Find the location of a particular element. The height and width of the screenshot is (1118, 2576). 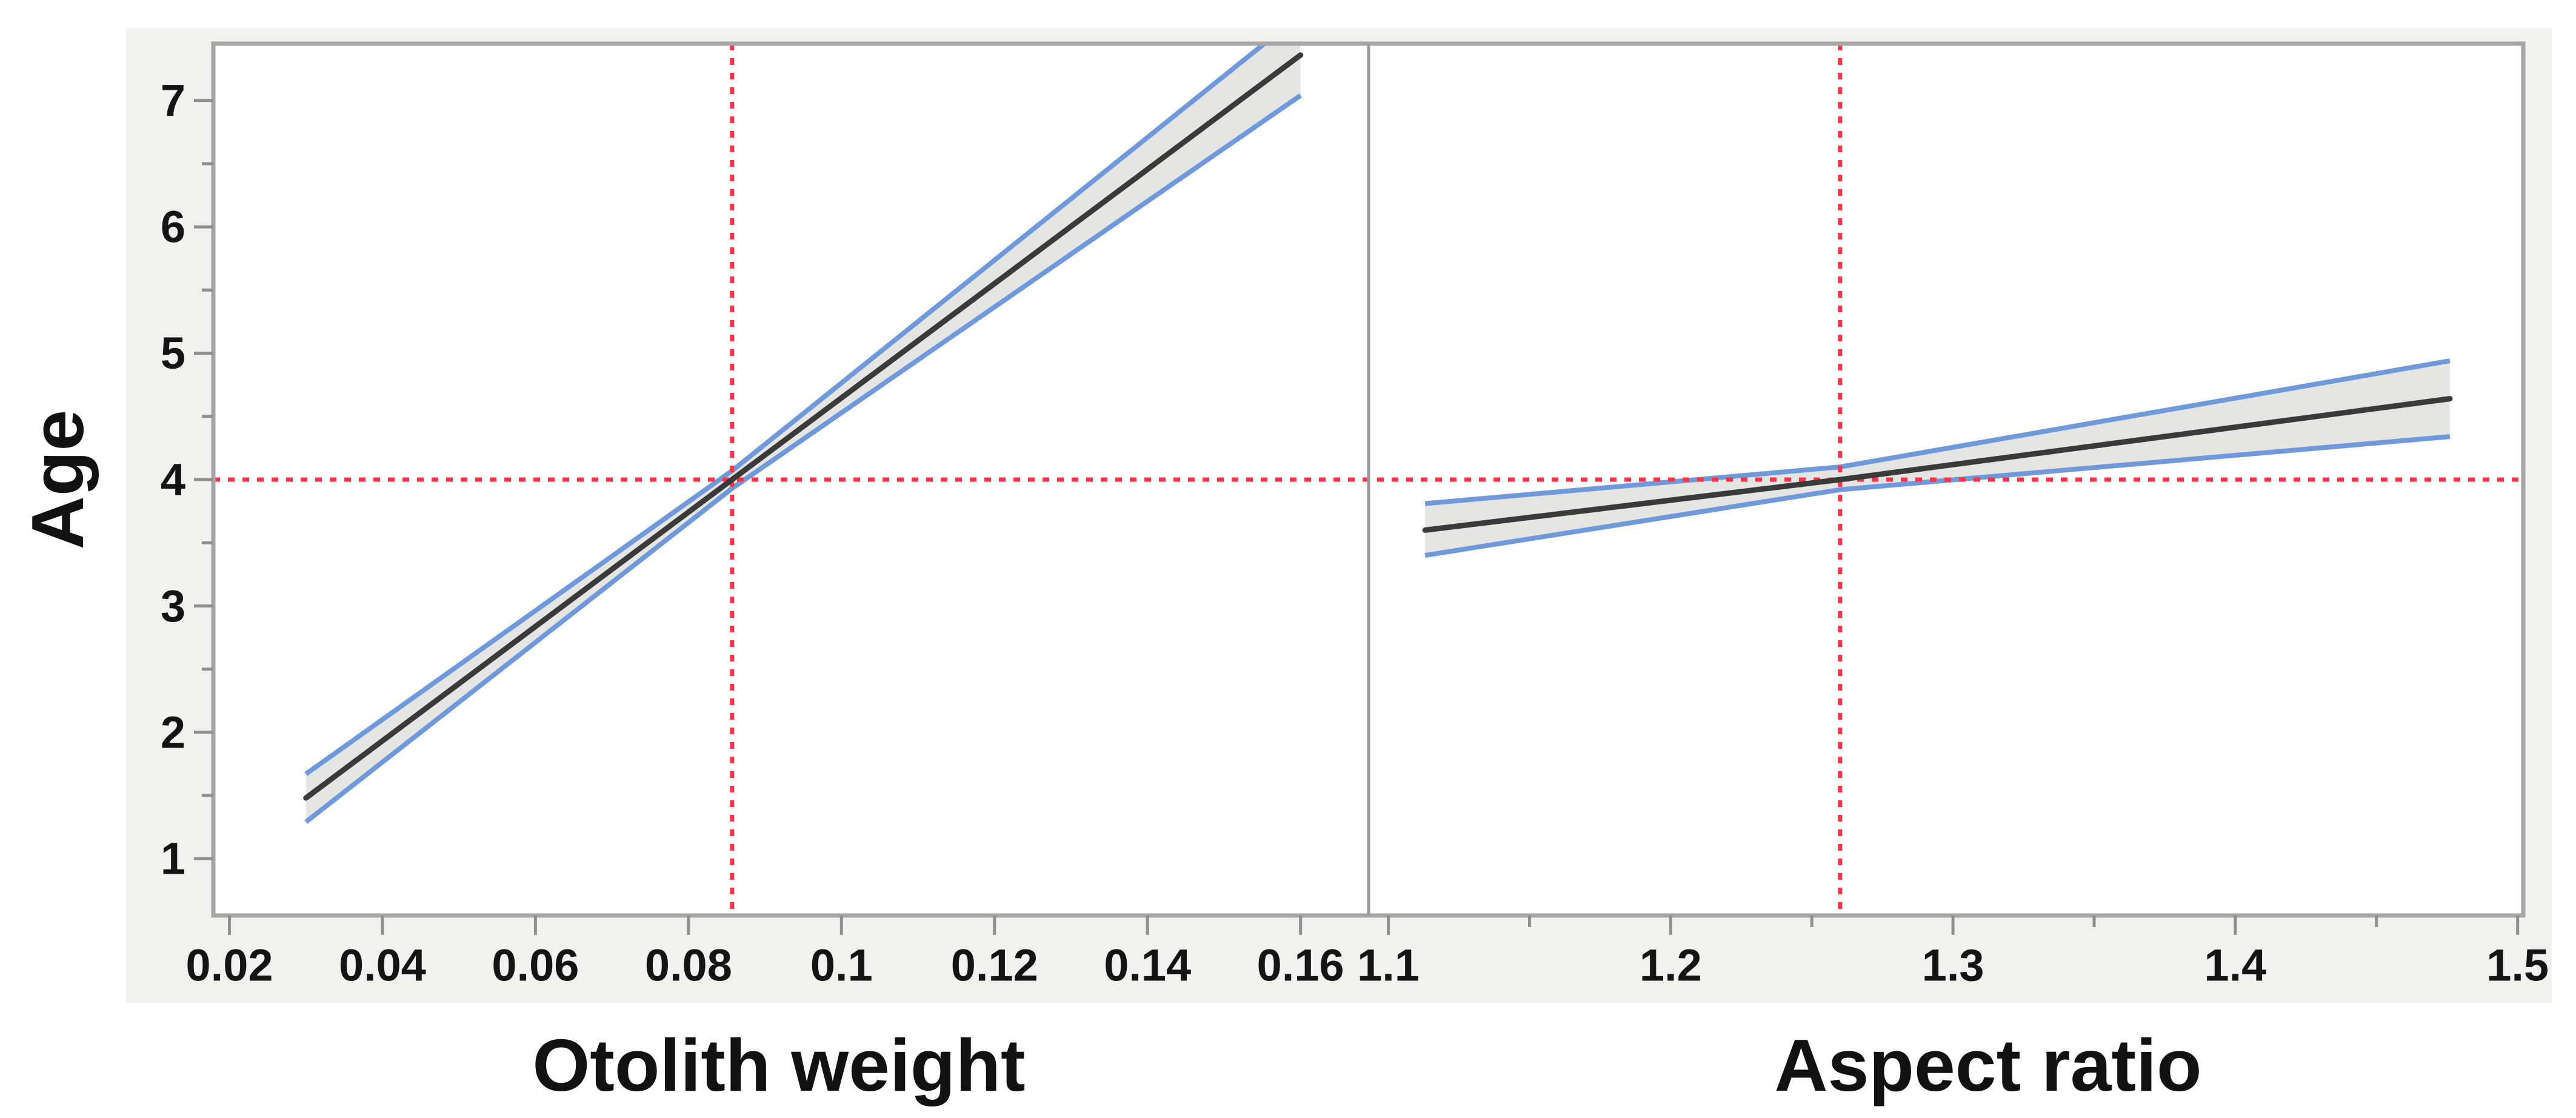

x-tick-label-0: 0.12 is located at coordinates (995, 965).